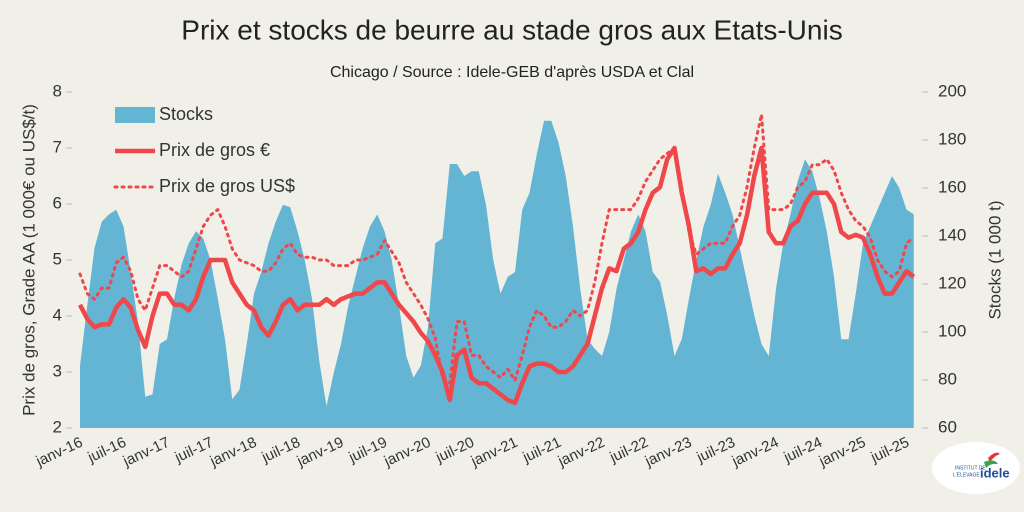 The image size is (1024, 512). I want to click on legend-label: Stocks, so click(186, 114).